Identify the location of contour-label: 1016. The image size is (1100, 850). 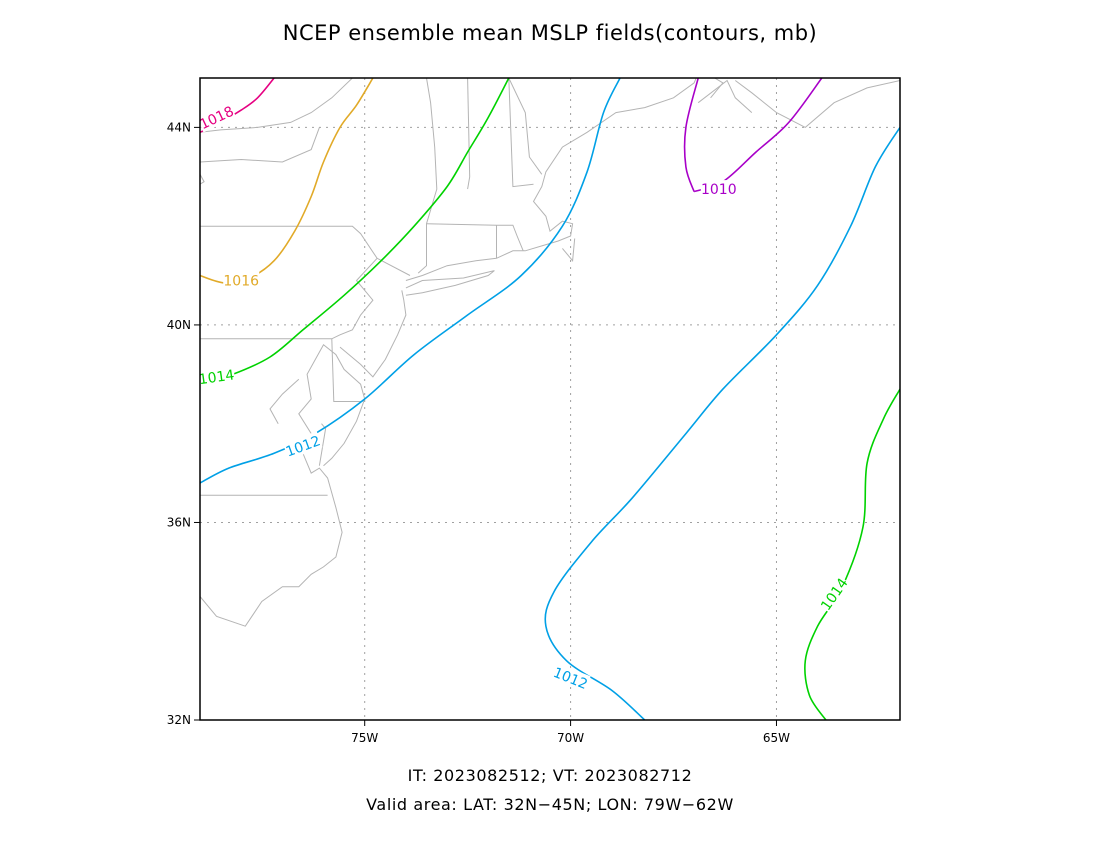
(241, 282).